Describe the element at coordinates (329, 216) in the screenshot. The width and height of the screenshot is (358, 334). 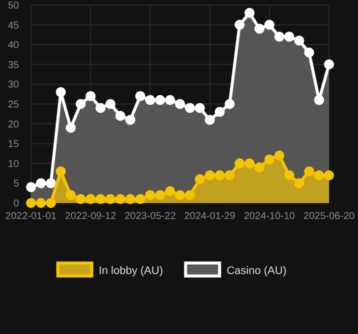
I see `x-tick-label: 2025-06-20` at that location.